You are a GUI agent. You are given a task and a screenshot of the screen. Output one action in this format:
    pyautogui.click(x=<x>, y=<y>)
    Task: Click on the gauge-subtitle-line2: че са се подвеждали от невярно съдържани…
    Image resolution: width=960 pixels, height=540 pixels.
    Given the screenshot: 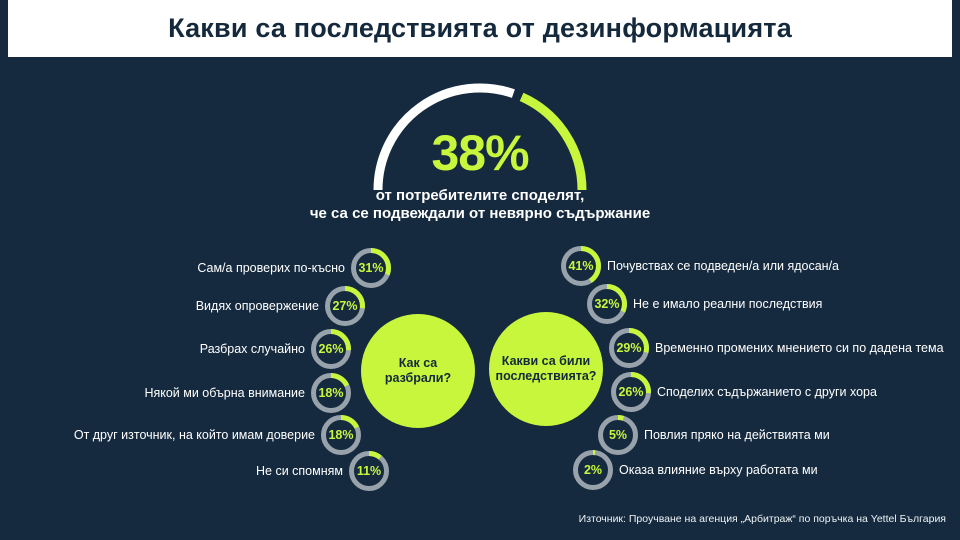 What is the action you would take?
    pyautogui.click(x=480, y=213)
    